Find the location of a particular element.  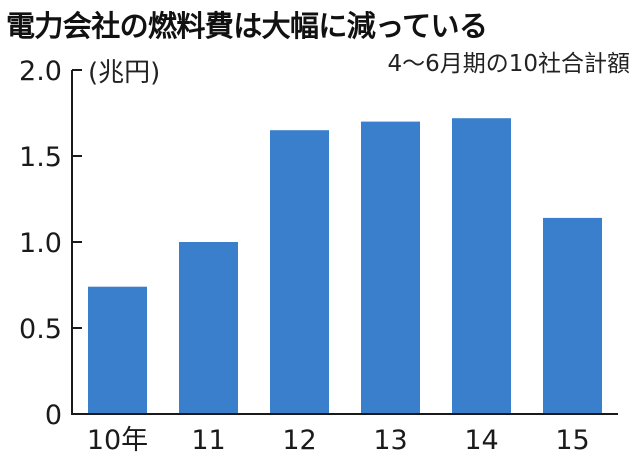

x-tick-label: 10年 is located at coordinates (117, 439).